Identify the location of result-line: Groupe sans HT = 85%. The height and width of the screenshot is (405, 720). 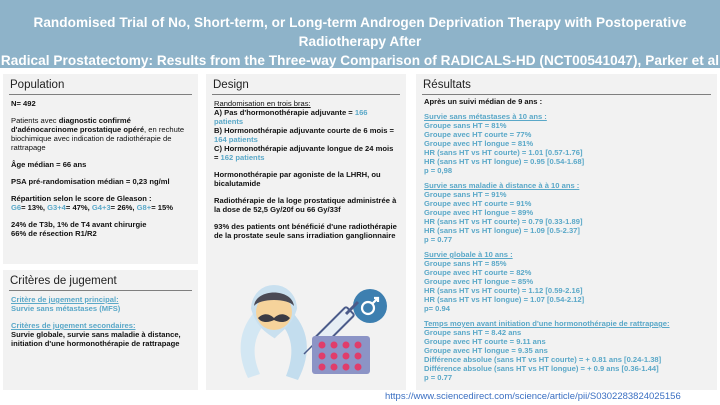
(465, 263).